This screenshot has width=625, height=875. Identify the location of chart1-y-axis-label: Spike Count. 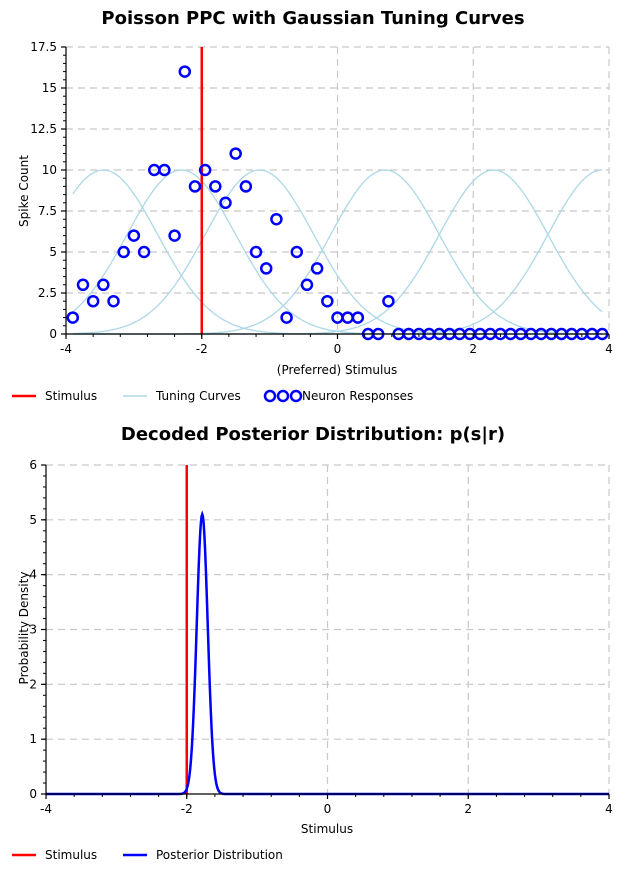
(24, 191).